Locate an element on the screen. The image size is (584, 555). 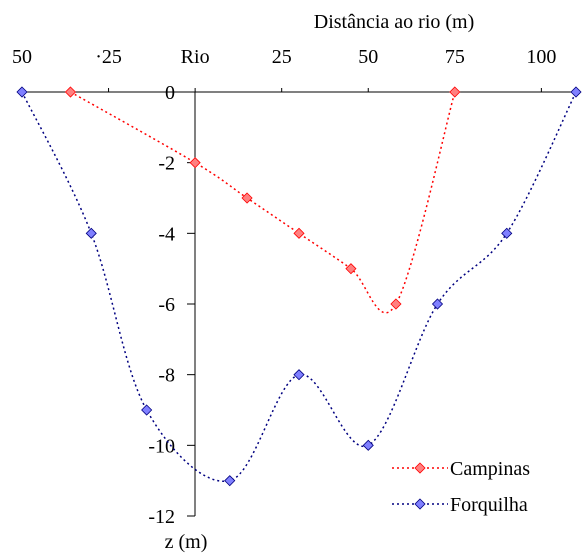
x-tick-label: ·25 is located at coordinates (108, 57).